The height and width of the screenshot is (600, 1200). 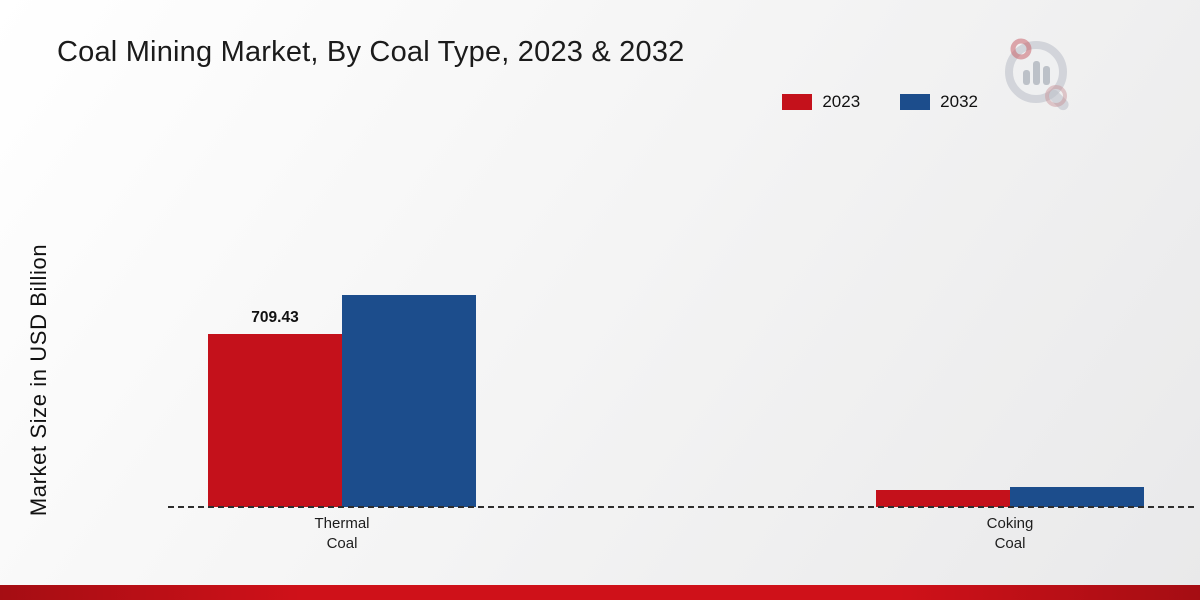 I want to click on y-axis-label-wrap: Market Size in USD Billion, so click(x=39, y=375).